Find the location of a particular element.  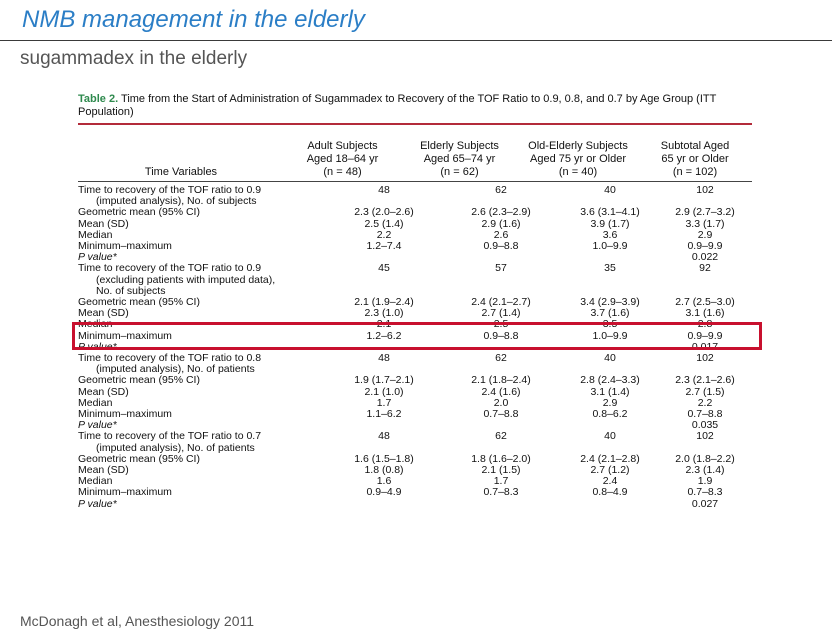

header-line: (n = 40) is located at coordinates (578, 172).